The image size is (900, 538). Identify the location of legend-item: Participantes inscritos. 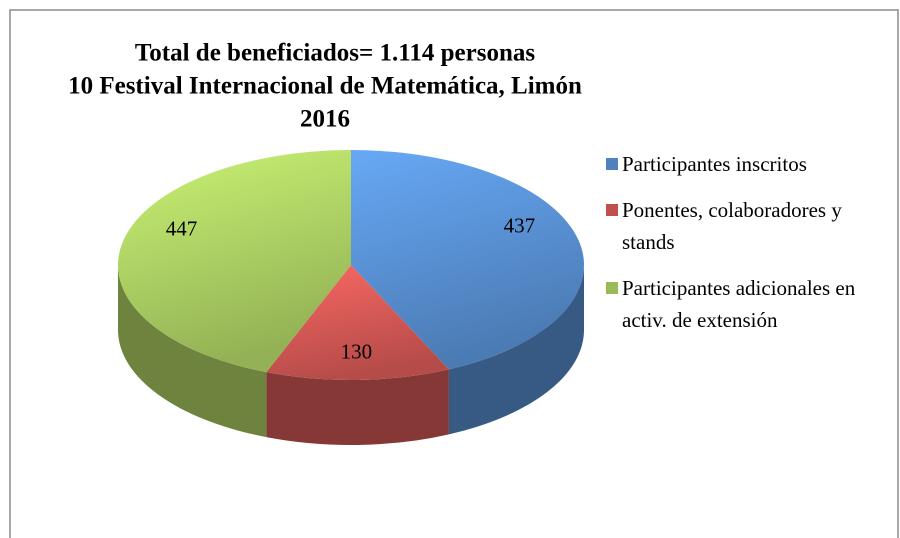
(746, 164).